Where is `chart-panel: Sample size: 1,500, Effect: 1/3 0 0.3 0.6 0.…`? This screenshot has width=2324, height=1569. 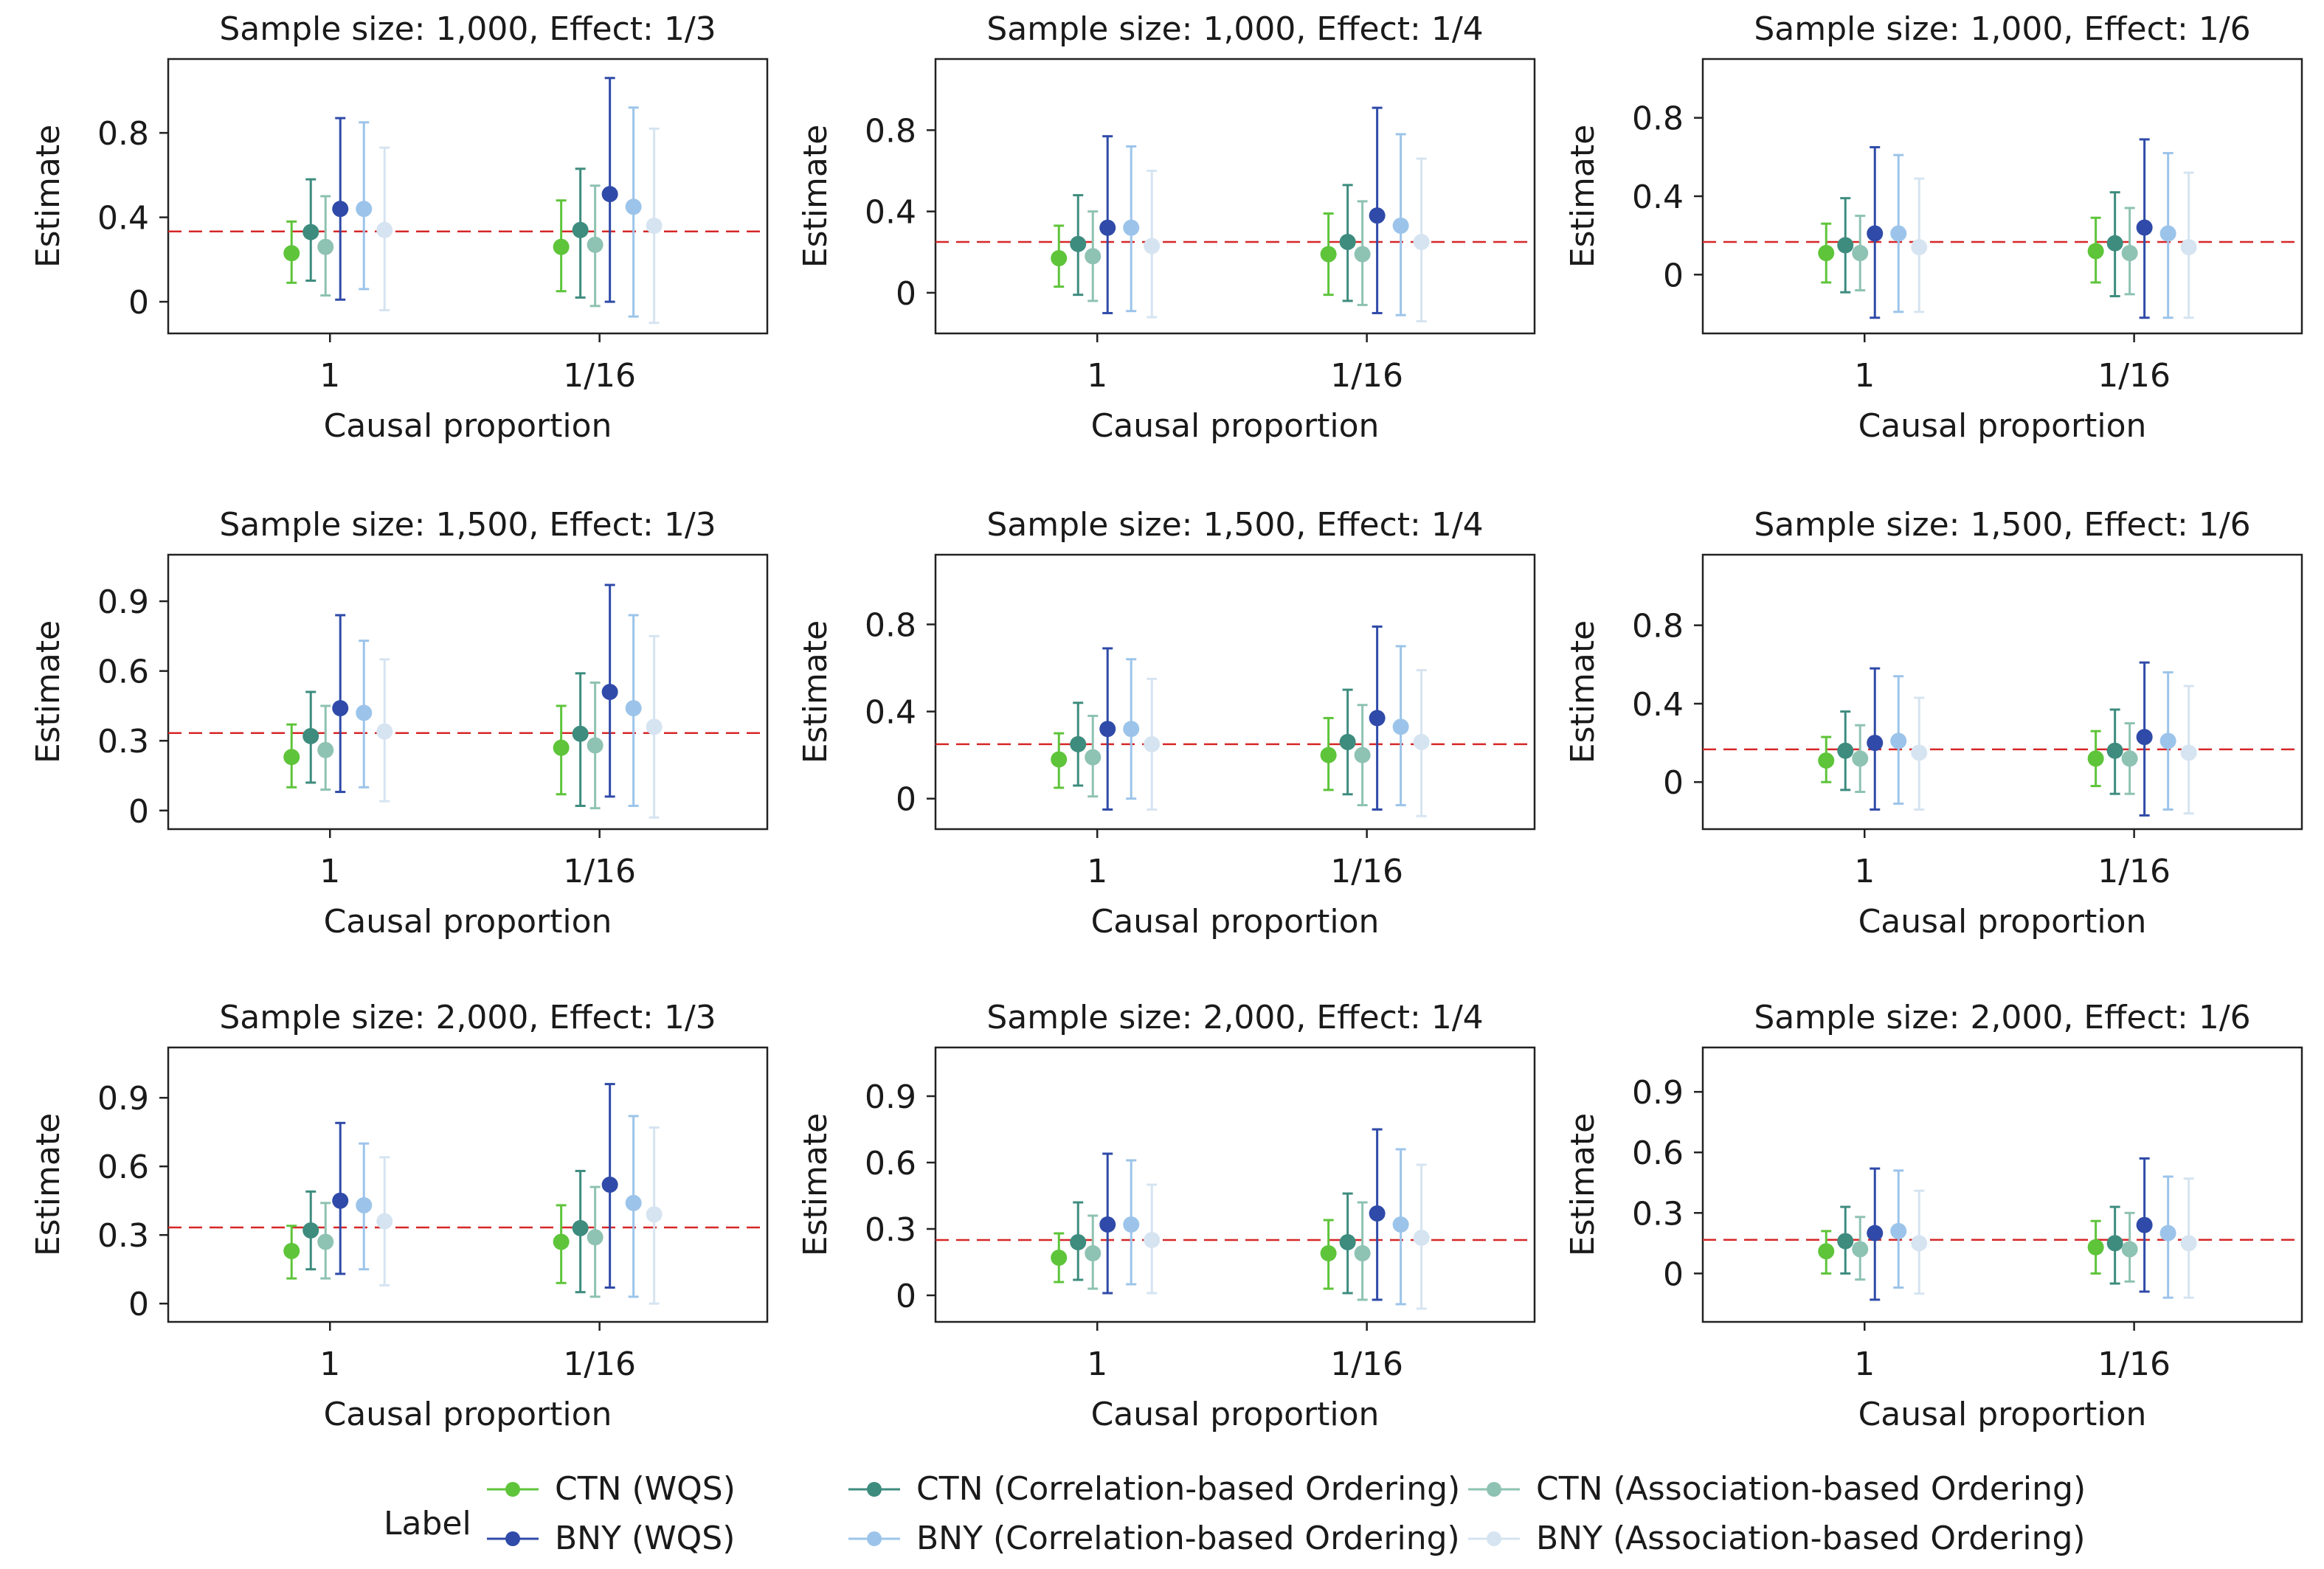
chart-panel: Sample size: 1,500, Effect: 1/3 0 0.3 0.6 0.… is located at coordinates (399, 723).